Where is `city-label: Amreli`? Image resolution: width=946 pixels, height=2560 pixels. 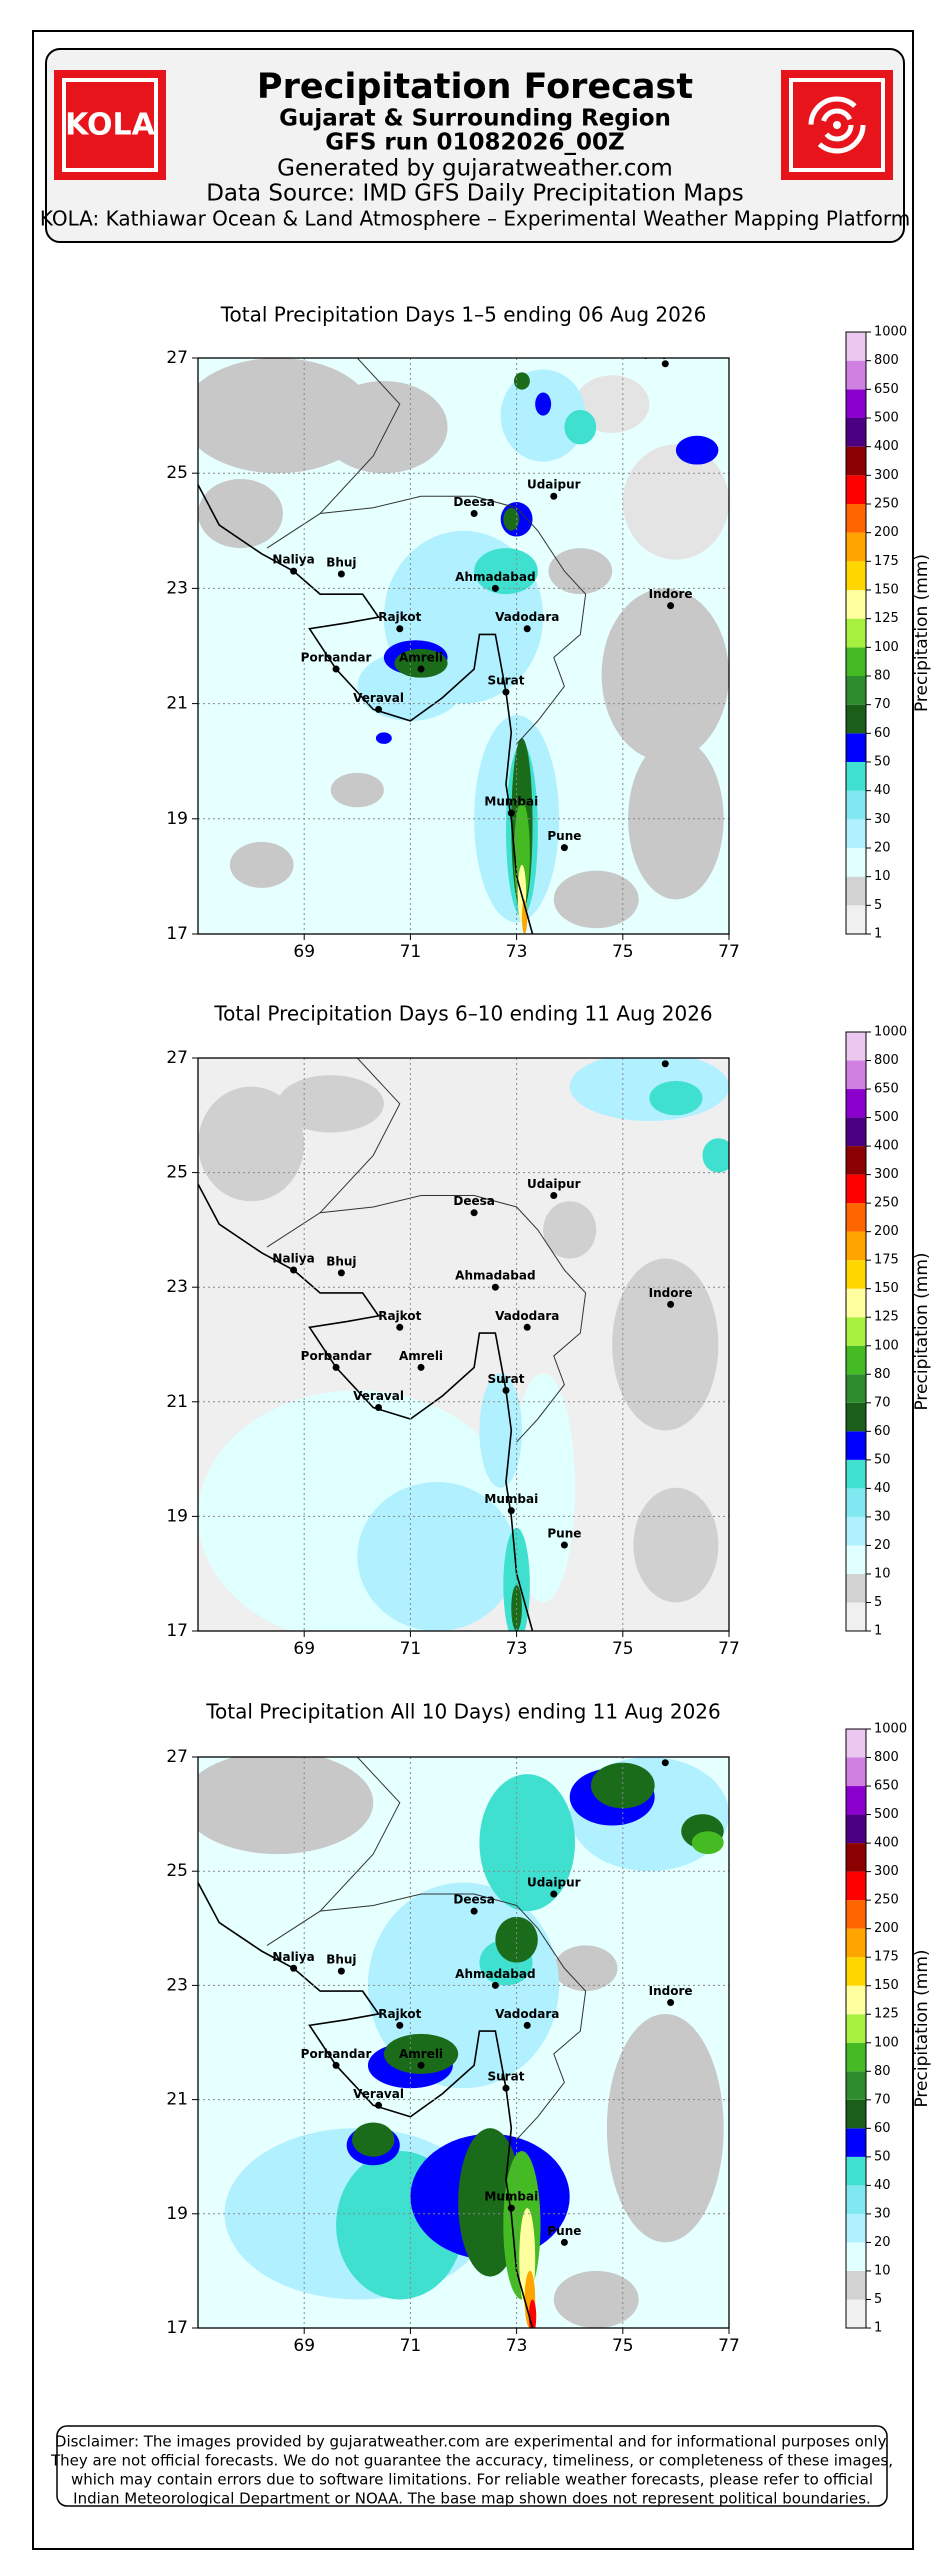
city-label: Amreli is located at coordinates (421, 658).